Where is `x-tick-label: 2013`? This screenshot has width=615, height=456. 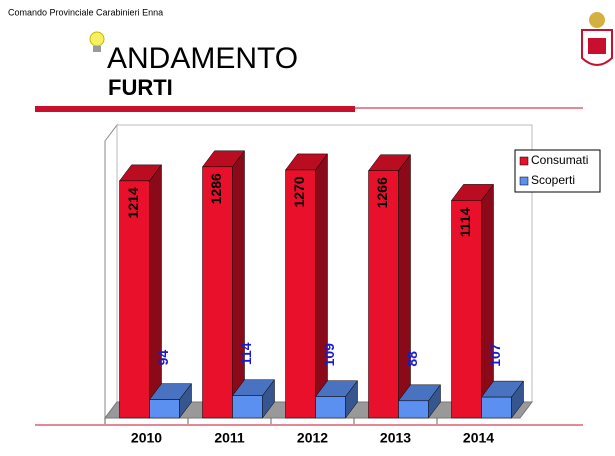
x-tick-label: 2013 is located at coordinates (395, 438).